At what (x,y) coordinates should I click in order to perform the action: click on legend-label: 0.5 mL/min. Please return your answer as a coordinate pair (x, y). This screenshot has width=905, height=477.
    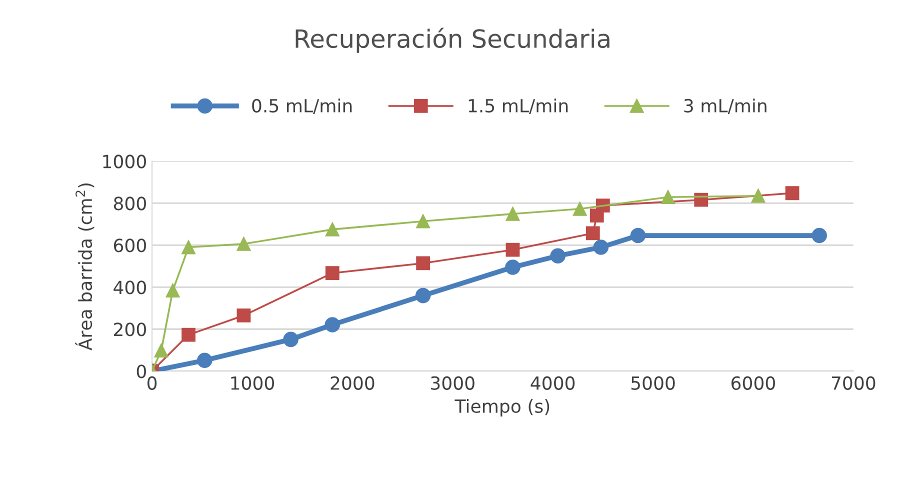
    Looking at the image, I should click on (302, 106).